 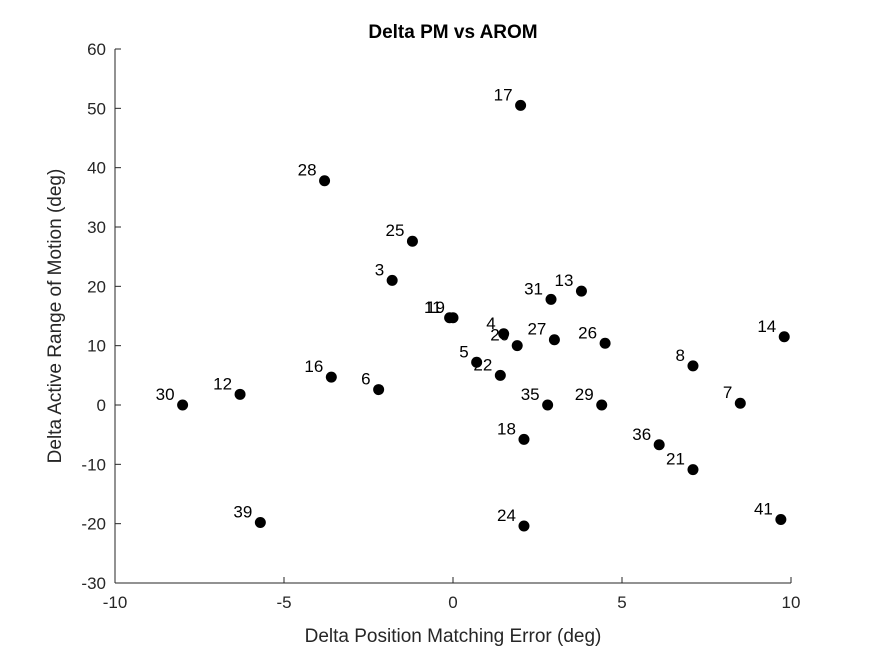 What do you see at coordinates (365, 379) in the screenshot?
I see `data-point-label: 6` at bounding box center [365, 379].